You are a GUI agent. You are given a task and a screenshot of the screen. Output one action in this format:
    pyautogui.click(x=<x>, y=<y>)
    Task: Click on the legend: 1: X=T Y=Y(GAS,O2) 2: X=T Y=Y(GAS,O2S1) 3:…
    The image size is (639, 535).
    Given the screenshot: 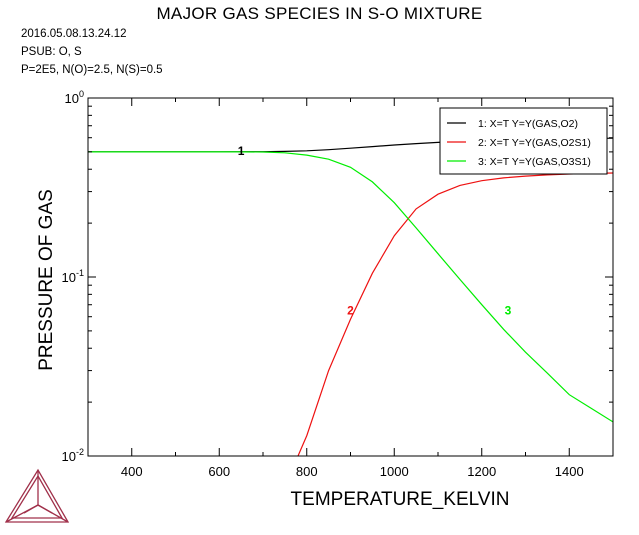 What is the action you would take?
    pyautogui.click(x=523, y=141)
    